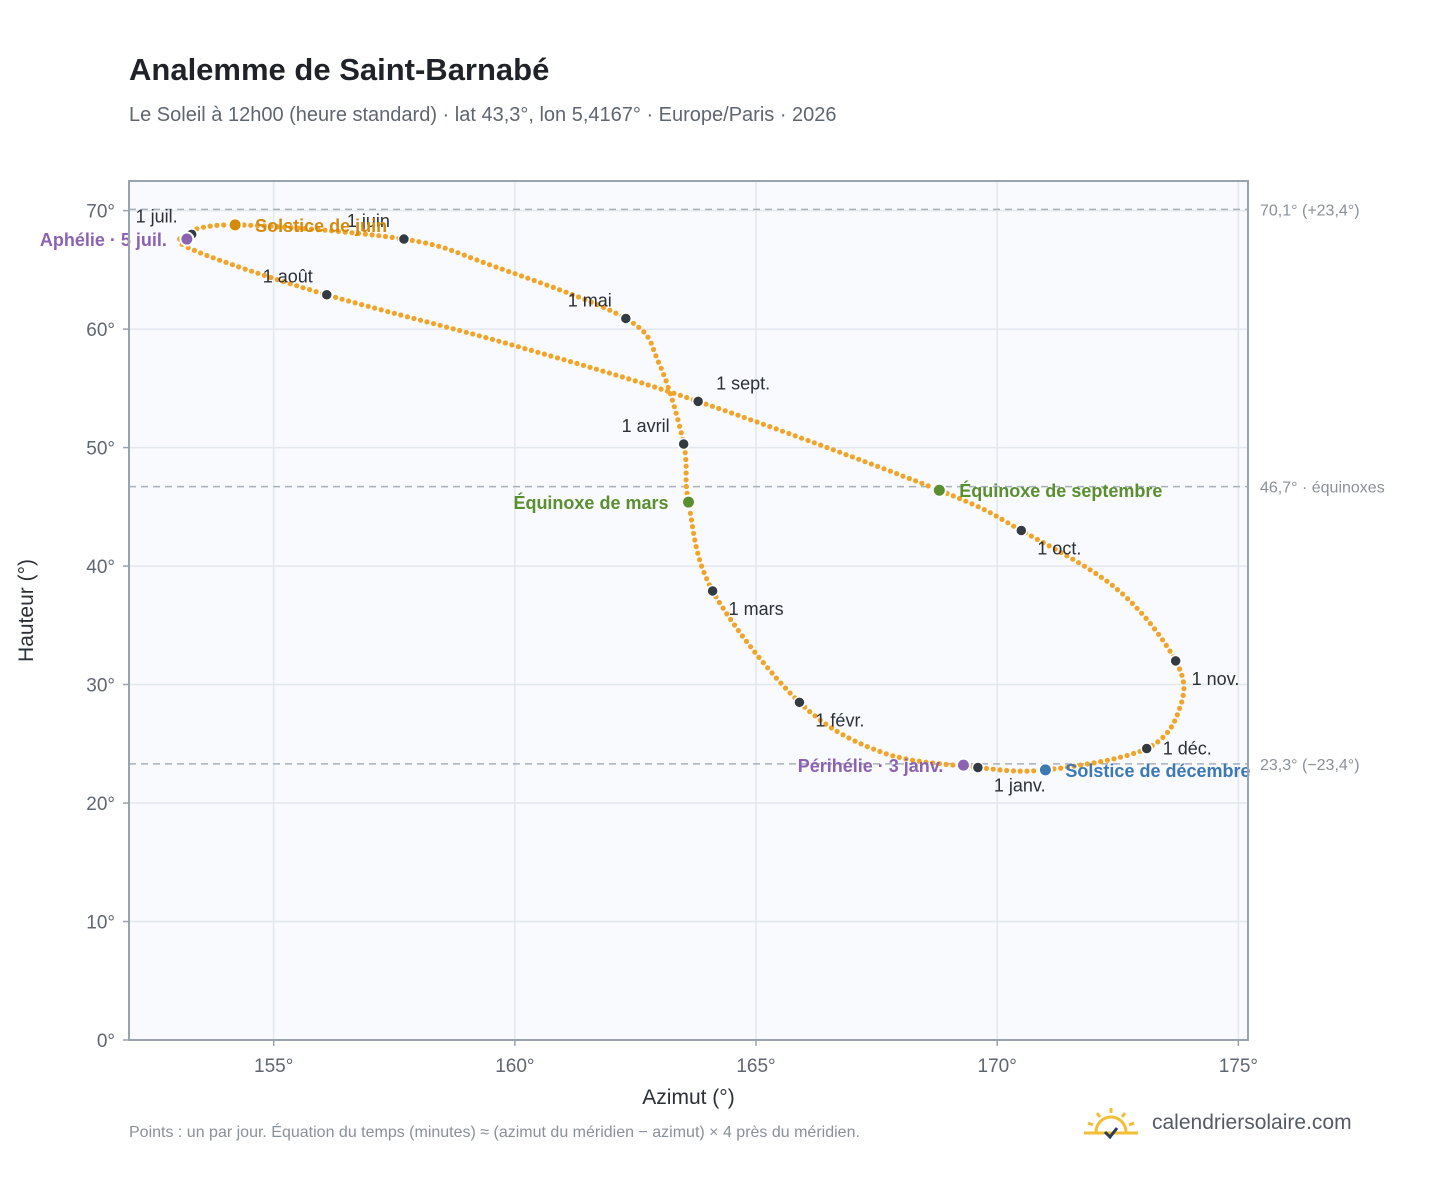  Describe the element at coordinates (939, 490) in the screenshot. I see `event-marker` at that location.